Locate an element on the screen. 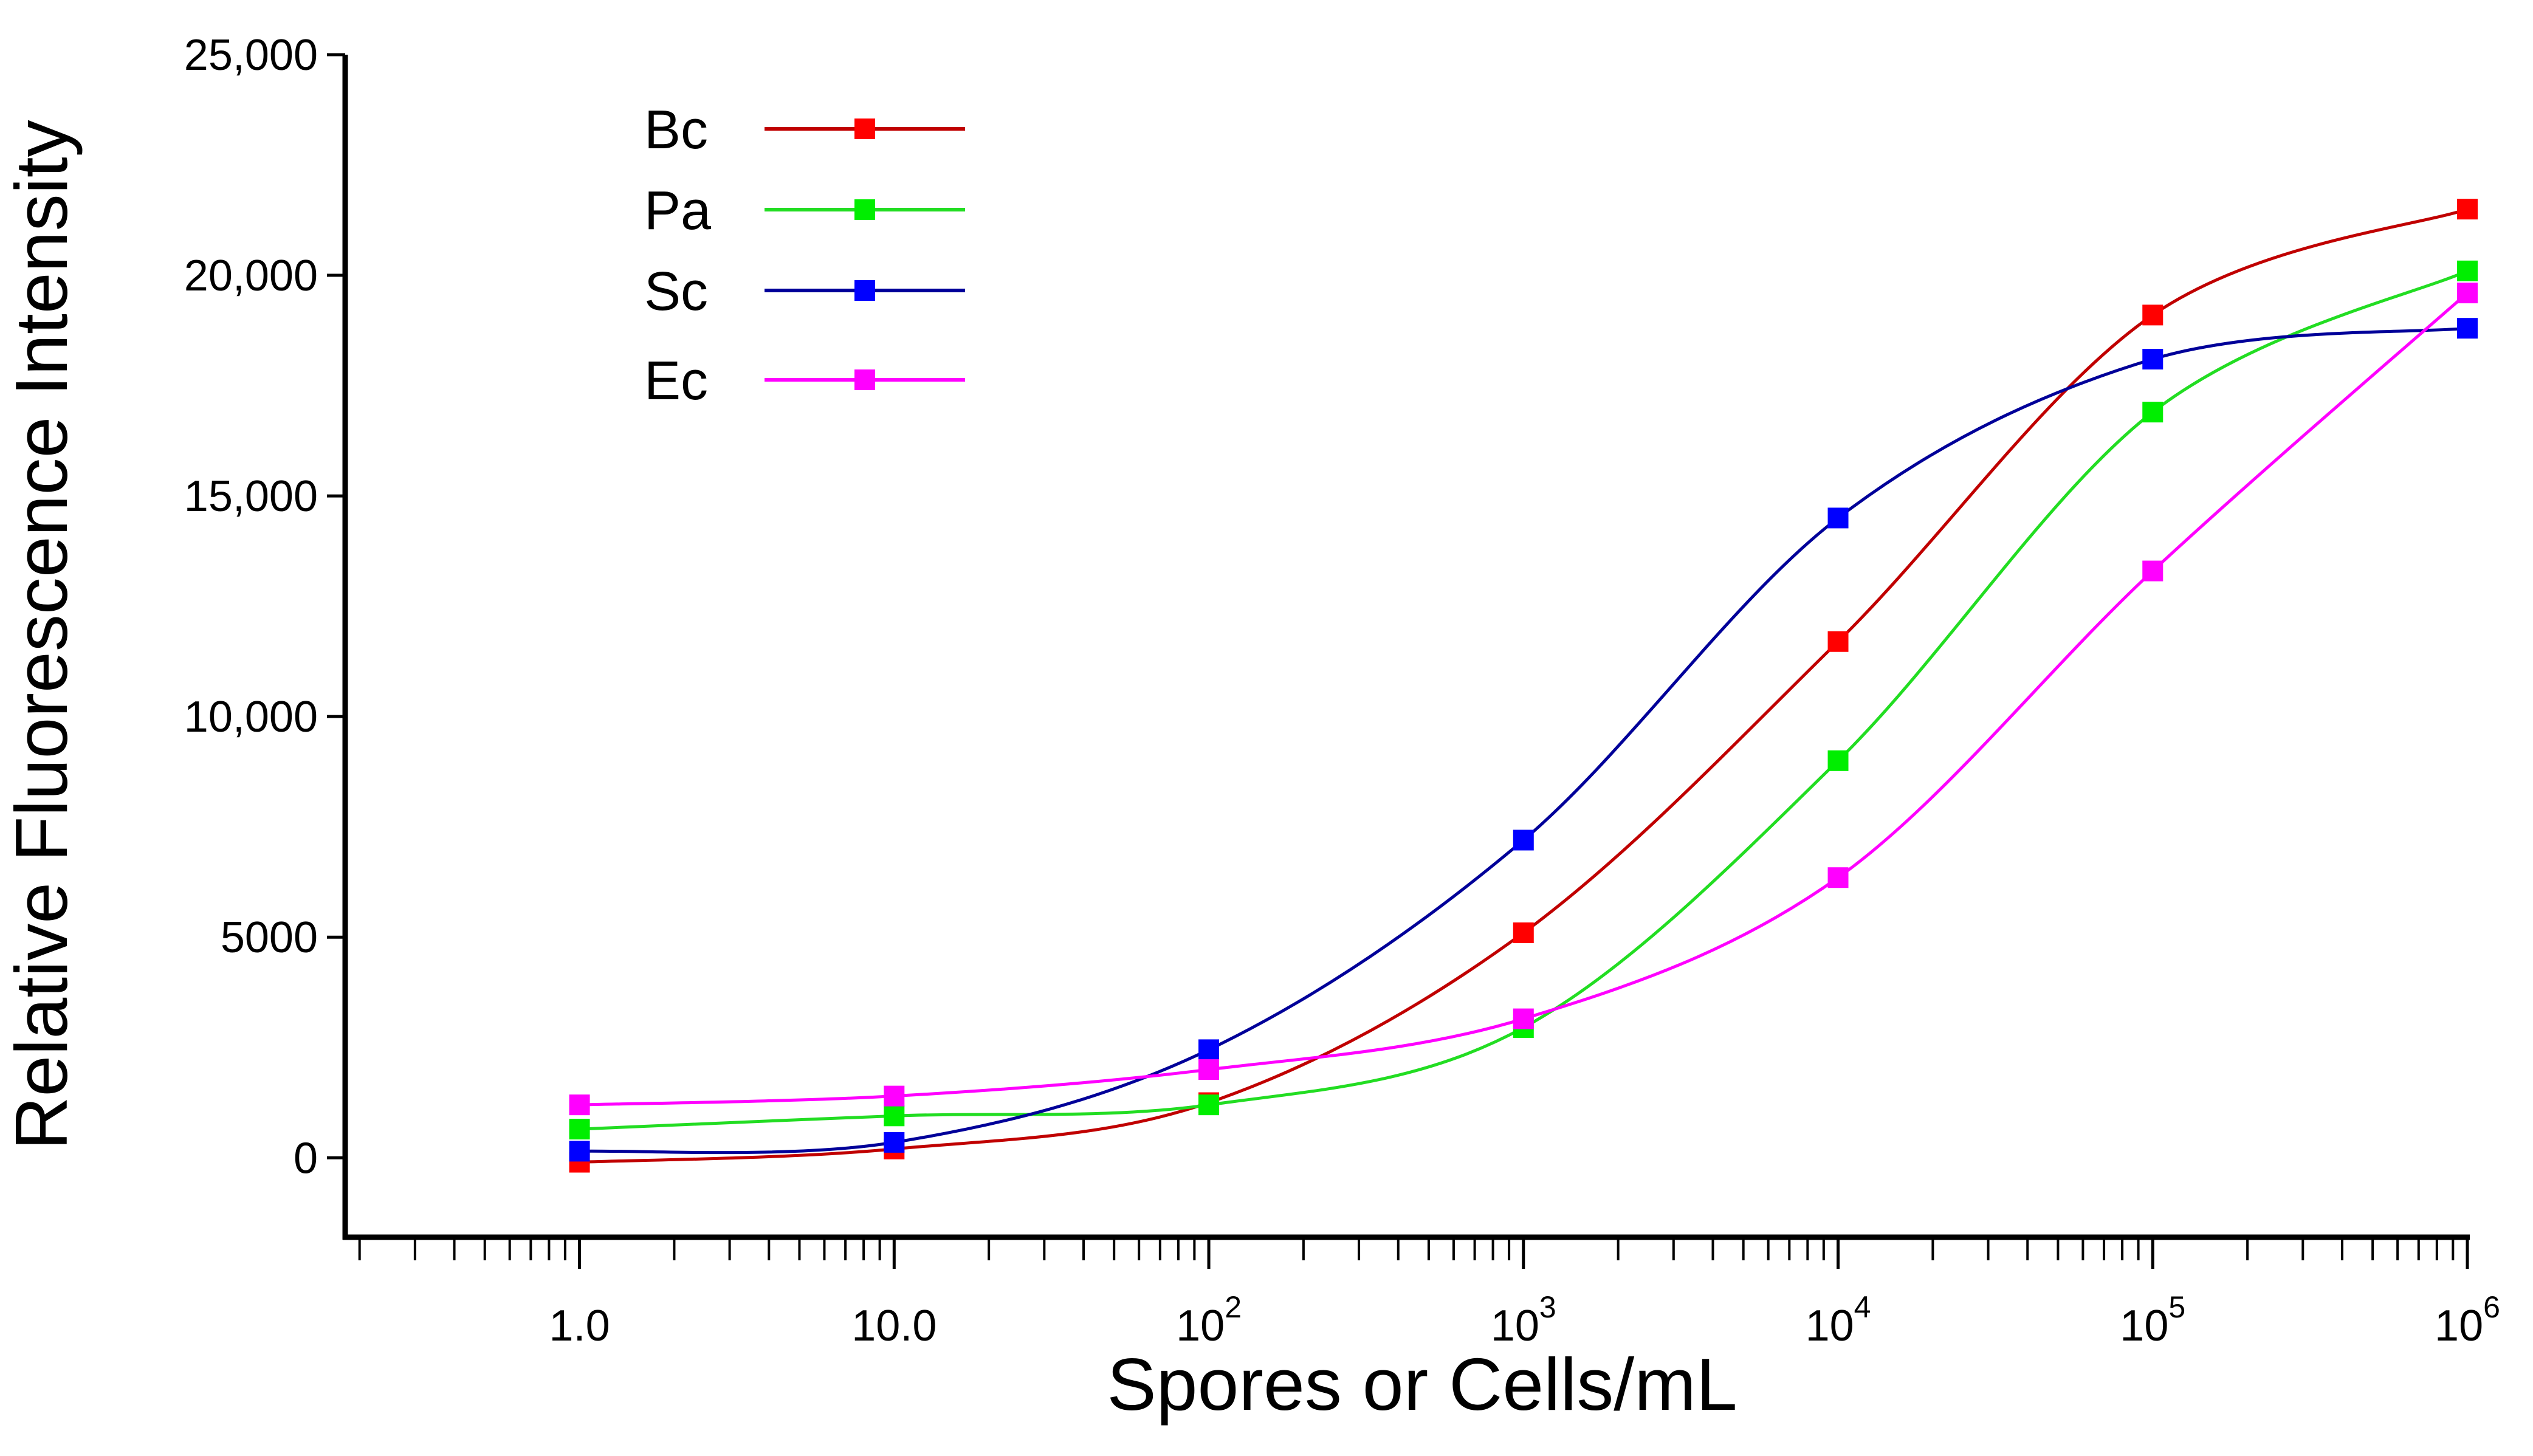 The height and width of the screenshot is (1456, 2533). y-tick-label: 20,000 is located at coordinates (251, 276).